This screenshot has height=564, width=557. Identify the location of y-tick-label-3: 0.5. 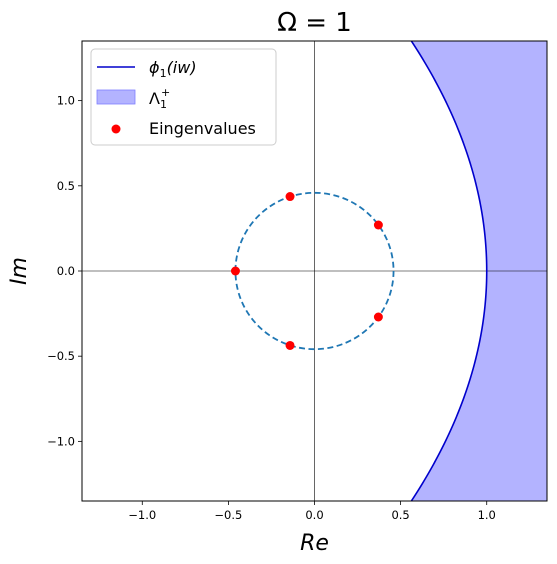
(66, 186).